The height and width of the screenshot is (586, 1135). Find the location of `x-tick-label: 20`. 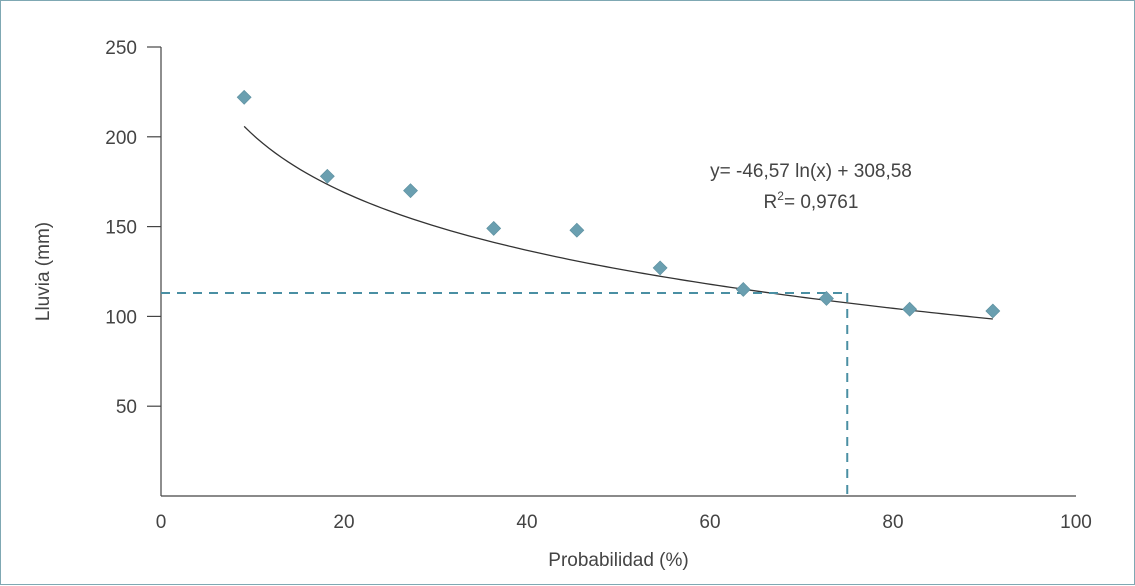

x-tick-label: 20 is located at coordinates (343, 522).